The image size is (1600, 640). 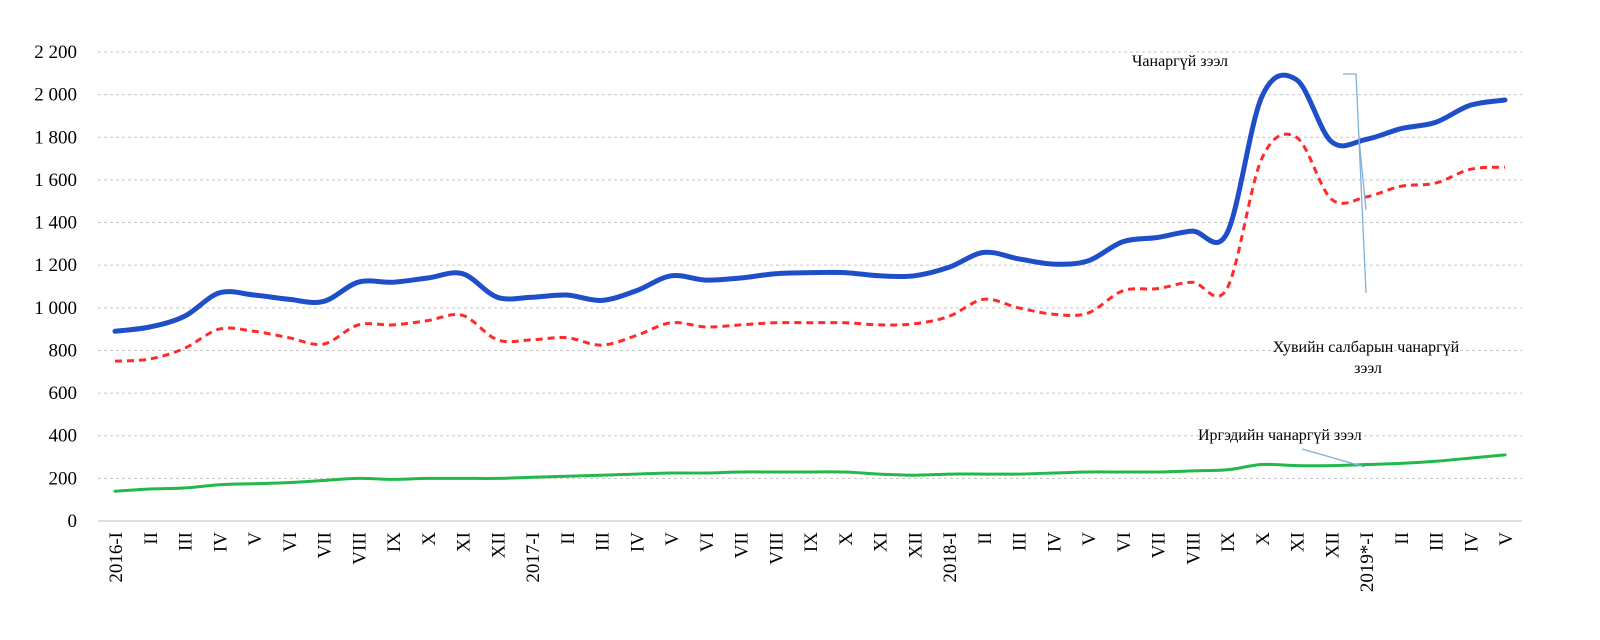 I want to click on y-tick-label: 1 200, so click(x=55, y=265).